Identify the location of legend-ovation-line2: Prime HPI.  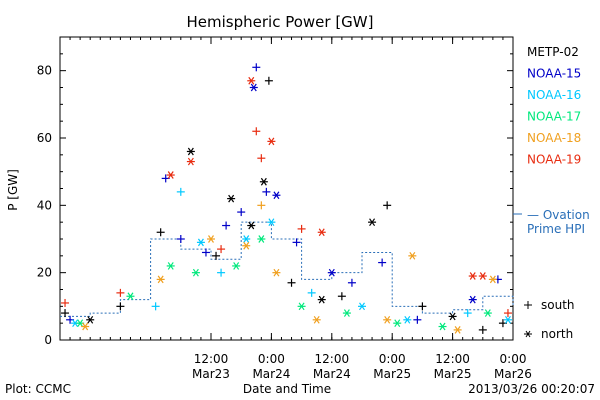
(556, 229).